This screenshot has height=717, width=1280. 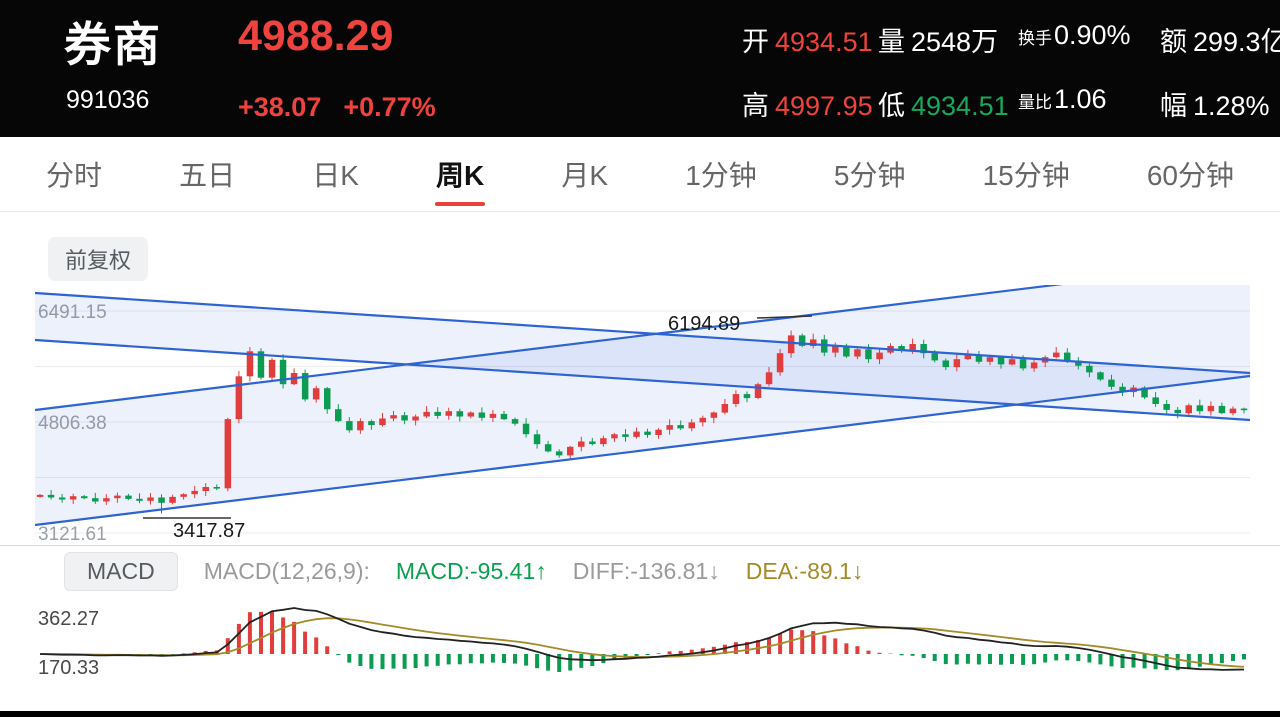 What do you see at coordinates (1035, 102) in the screenshot?
I see `stat-label: 量比` at bounding box center [1035, 102].